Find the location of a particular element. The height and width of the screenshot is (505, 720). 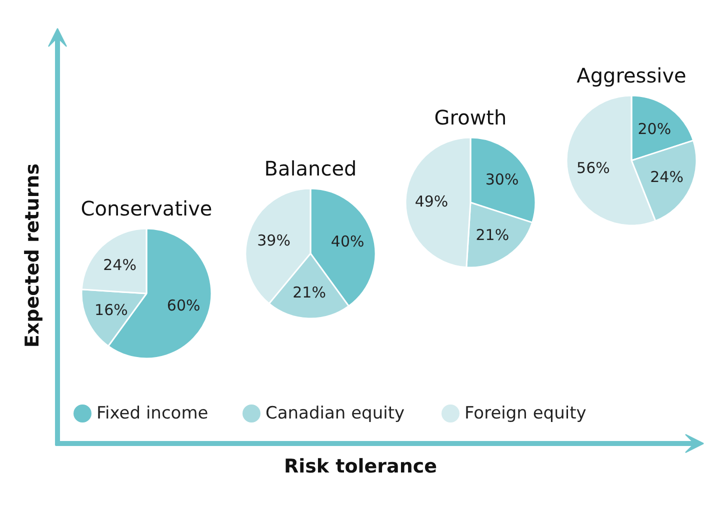

data-label: 49% is located at coordinates (431, 201).